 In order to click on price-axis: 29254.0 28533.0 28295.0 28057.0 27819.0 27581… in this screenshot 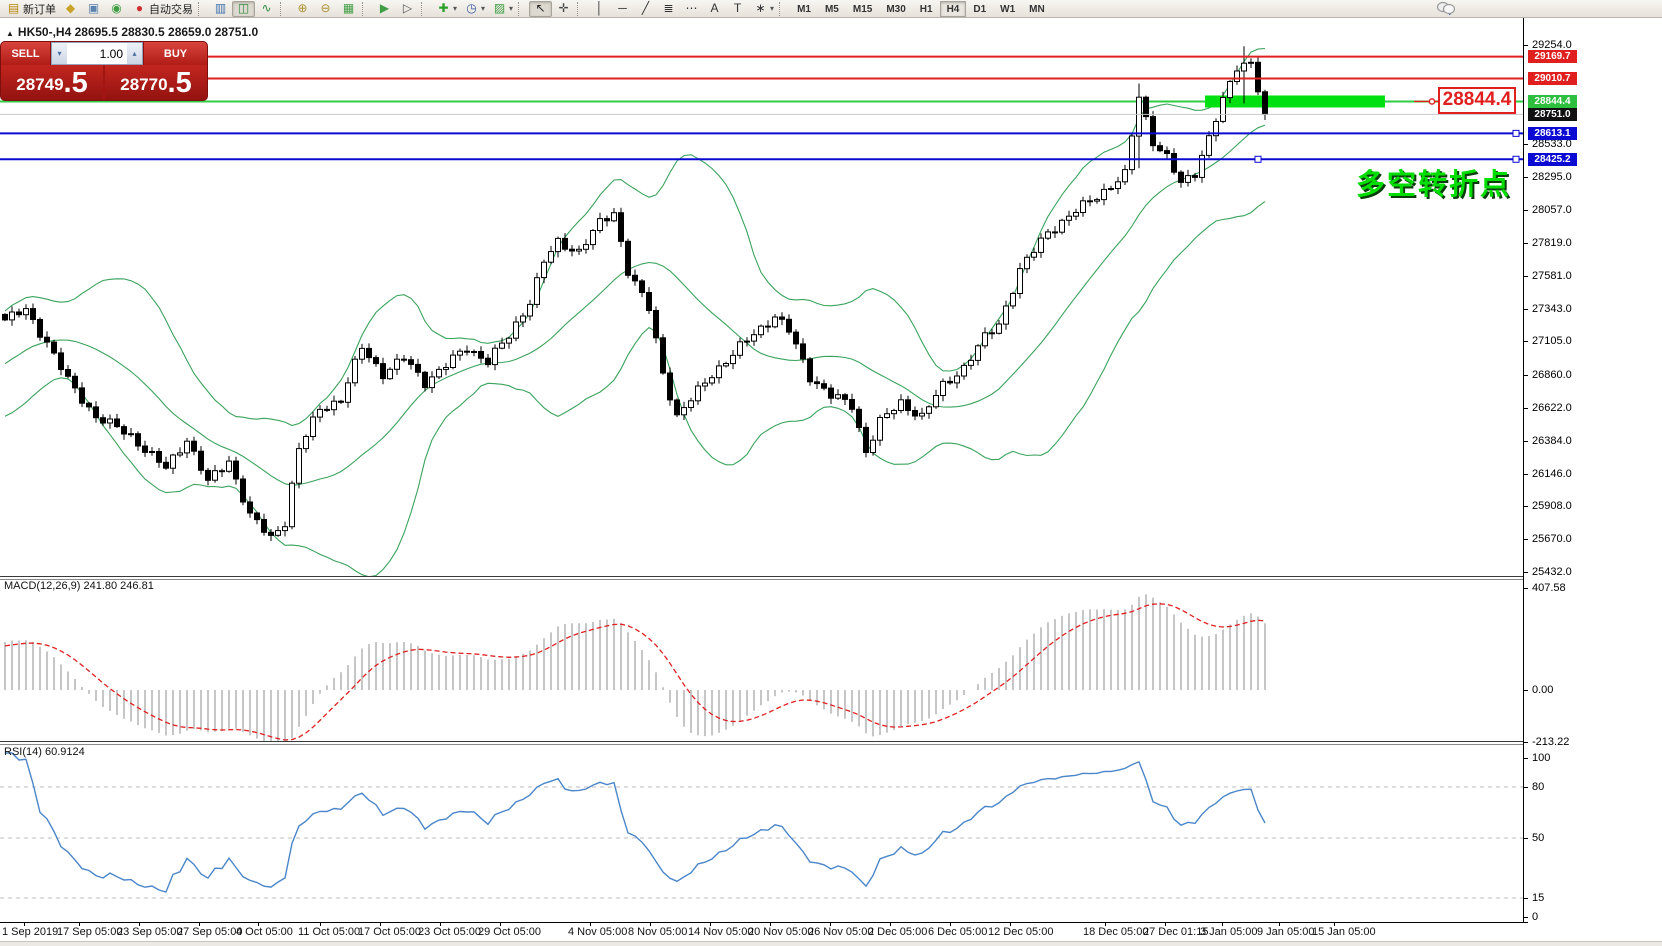, I will do `click(1593, 470)`.